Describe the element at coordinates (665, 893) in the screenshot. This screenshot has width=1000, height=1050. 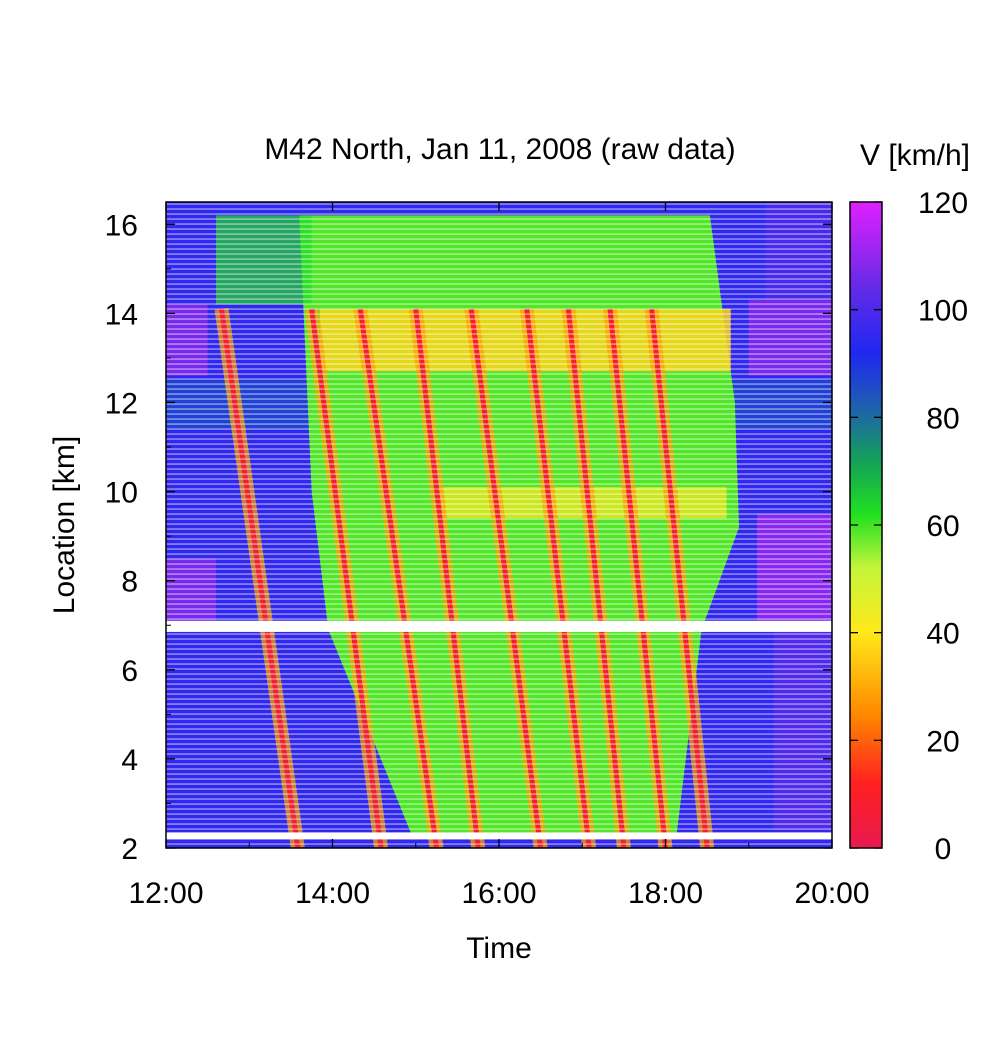
I see `x-tick-label: 18:00` at that location.